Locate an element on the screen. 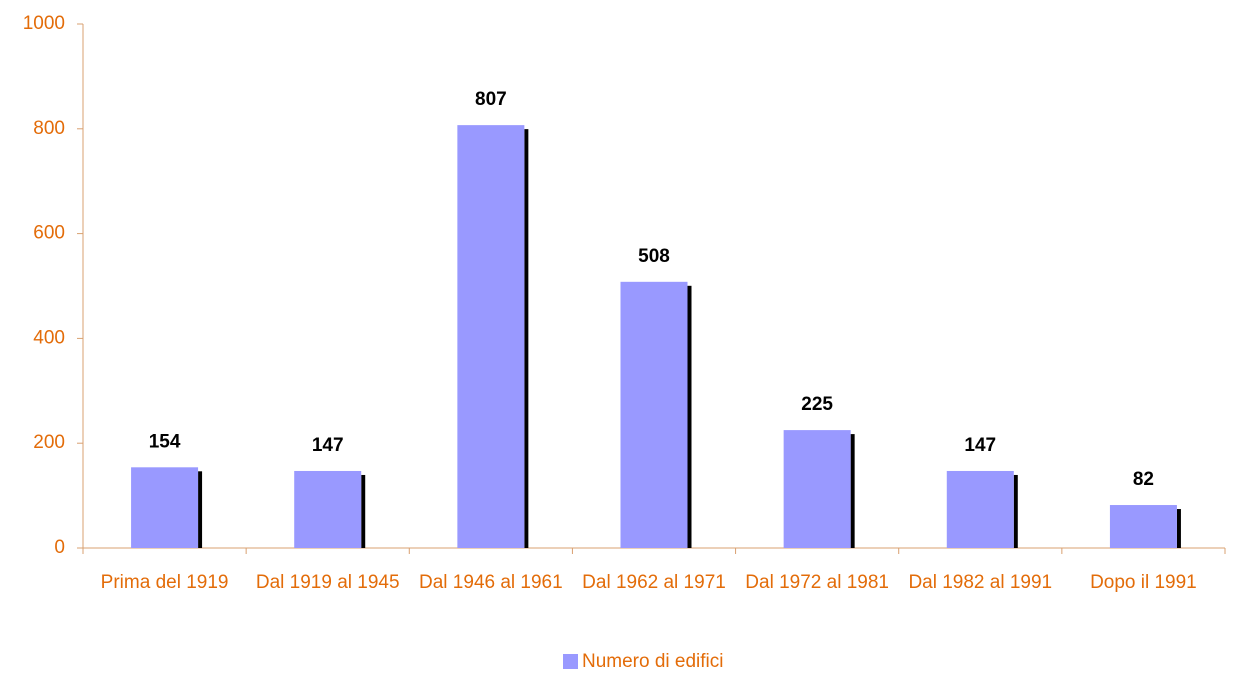  y-tick-label: 200 is located at coordinates (49, 442).